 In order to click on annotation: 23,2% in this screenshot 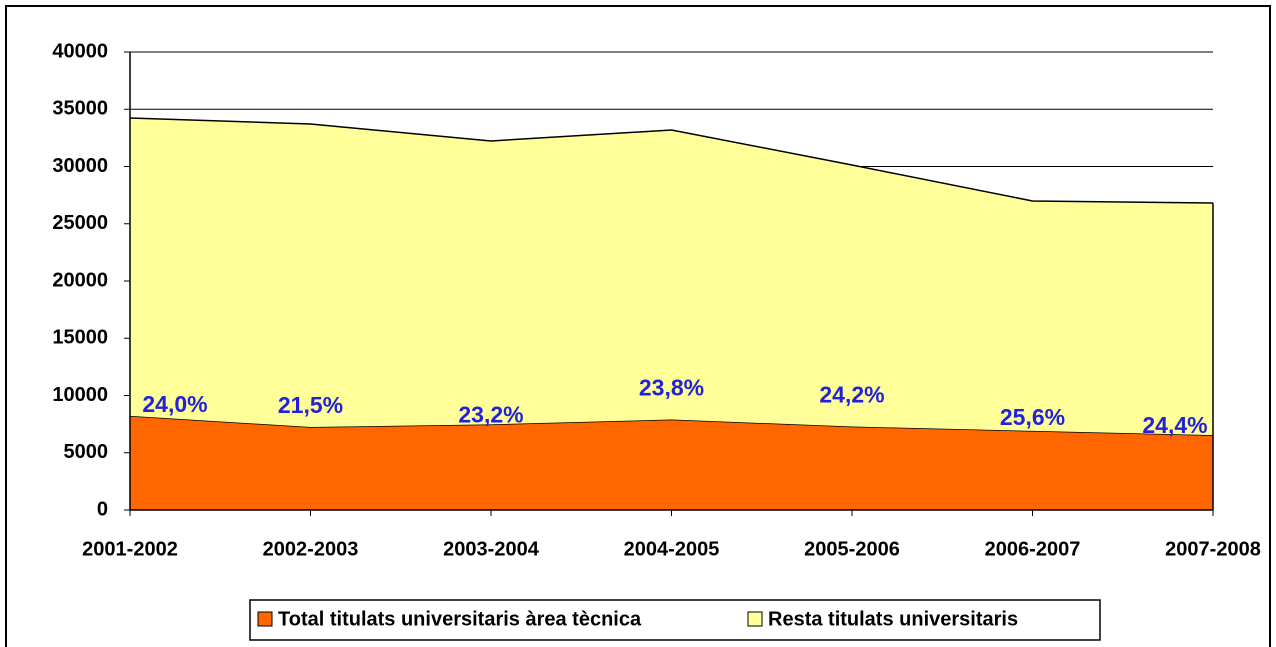, I will do `click(490, 414)`.